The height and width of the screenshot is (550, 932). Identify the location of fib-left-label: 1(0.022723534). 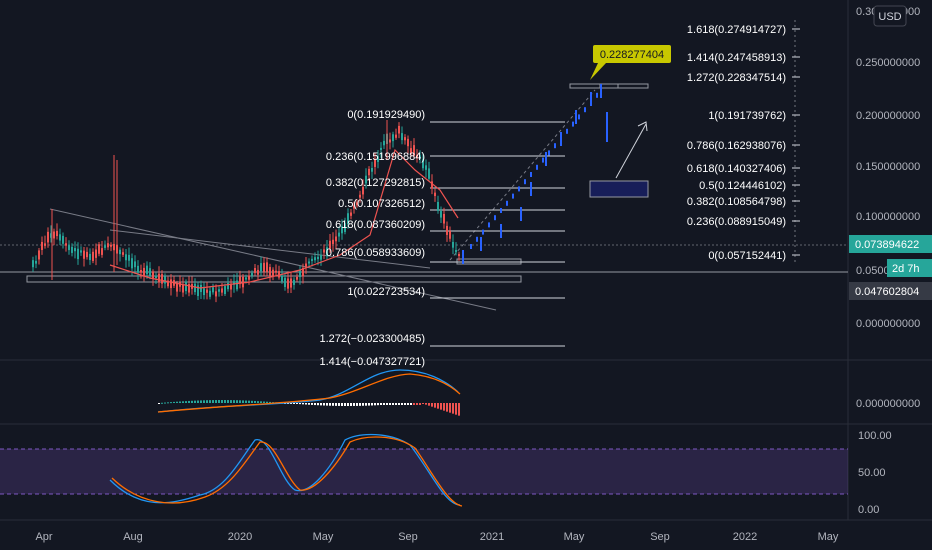
(386, 292).